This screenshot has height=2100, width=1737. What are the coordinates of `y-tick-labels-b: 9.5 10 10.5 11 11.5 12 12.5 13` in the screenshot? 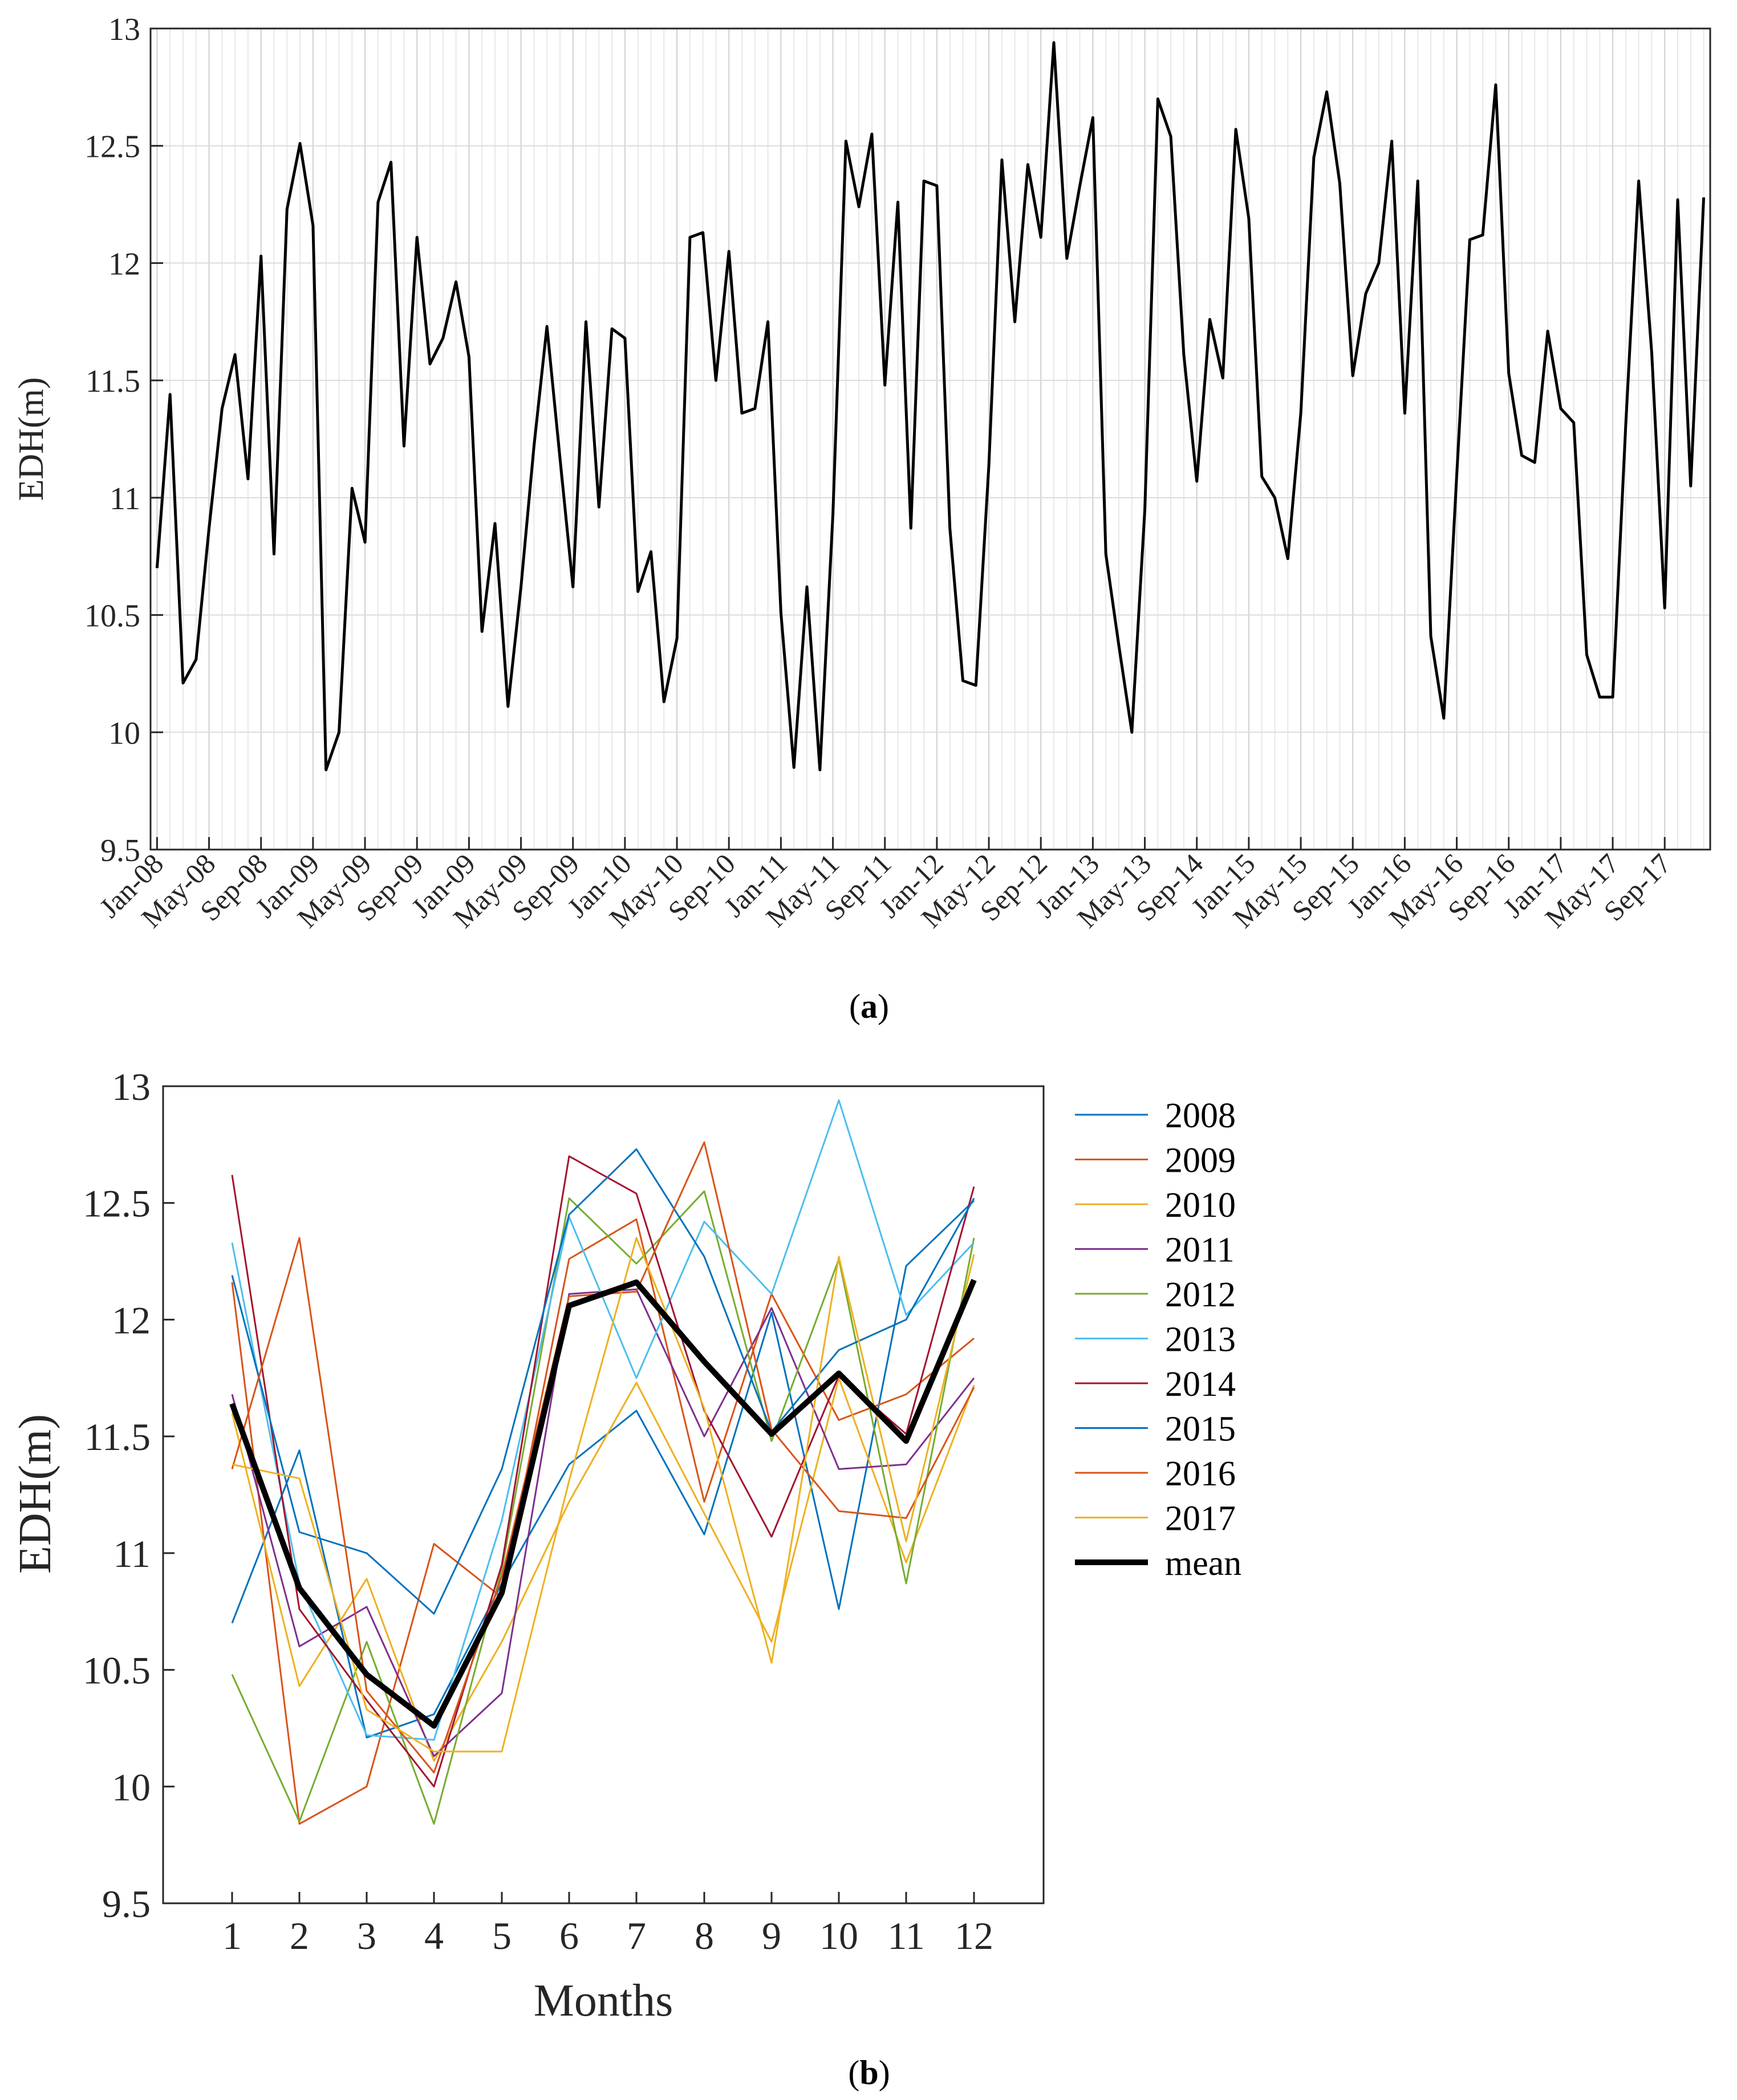 It's located at (128, 1495).